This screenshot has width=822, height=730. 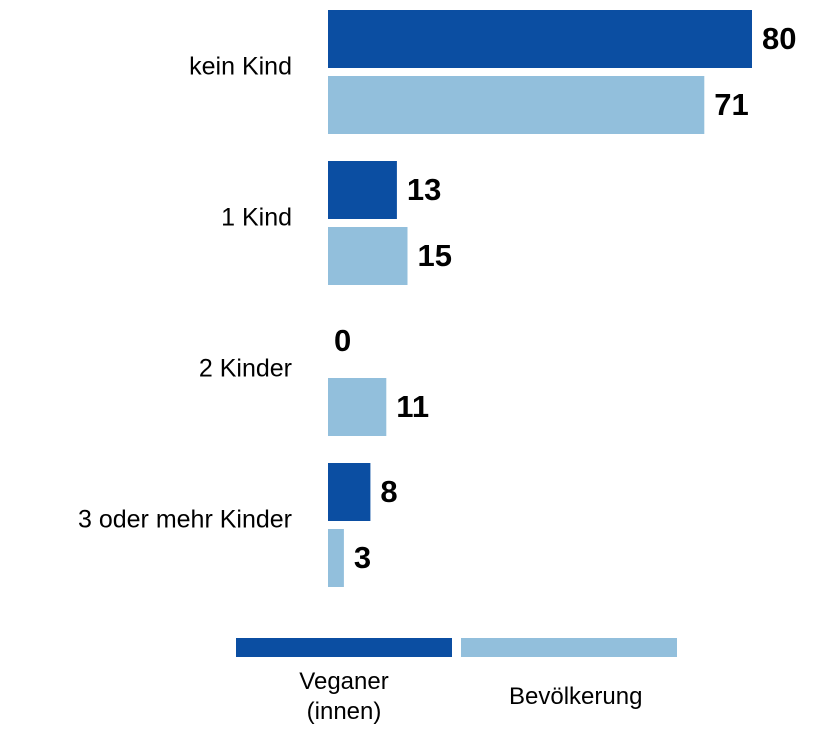 I want to click on category-label: 3 oder mehr Kinder, so click(x=185, y=520).